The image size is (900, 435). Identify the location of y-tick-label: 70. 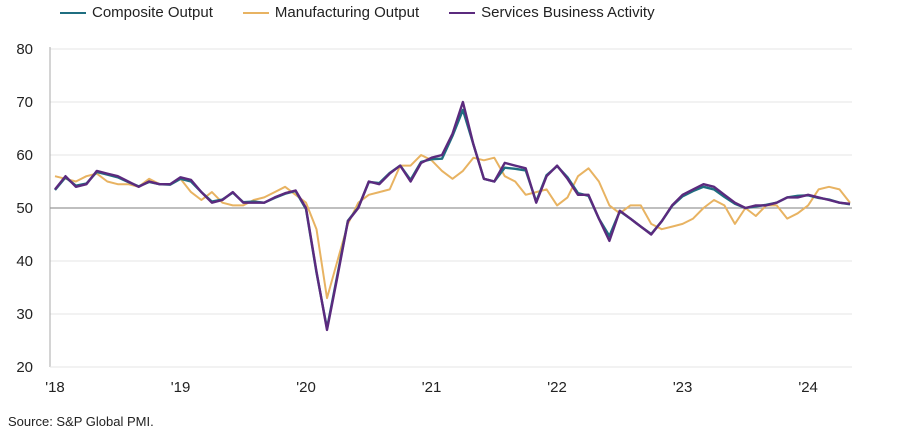
(24, 102).